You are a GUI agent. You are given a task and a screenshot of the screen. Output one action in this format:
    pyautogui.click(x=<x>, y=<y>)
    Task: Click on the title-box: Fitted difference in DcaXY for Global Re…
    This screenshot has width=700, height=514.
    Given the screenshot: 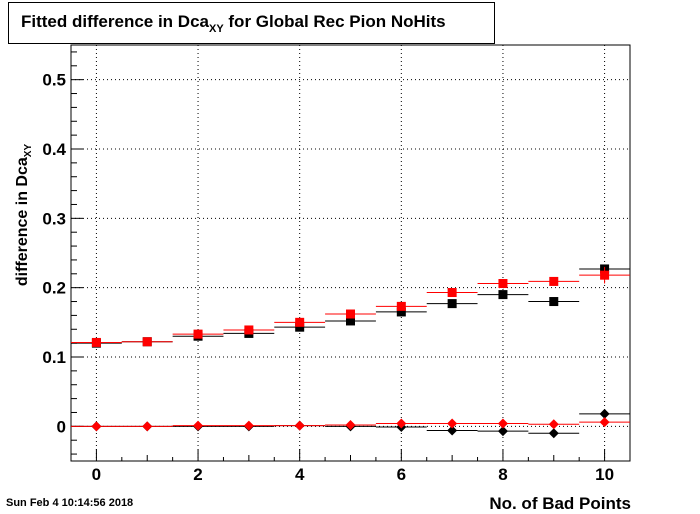 What is the action you would take?
    pyautogui.click(x=251, y=23)
    